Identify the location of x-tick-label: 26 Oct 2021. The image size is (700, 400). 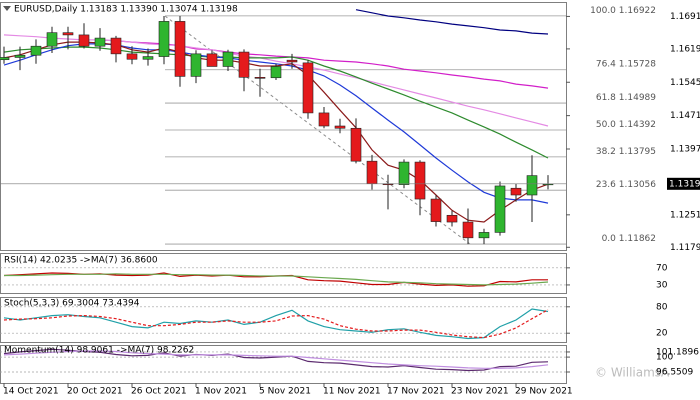
(159, 392).